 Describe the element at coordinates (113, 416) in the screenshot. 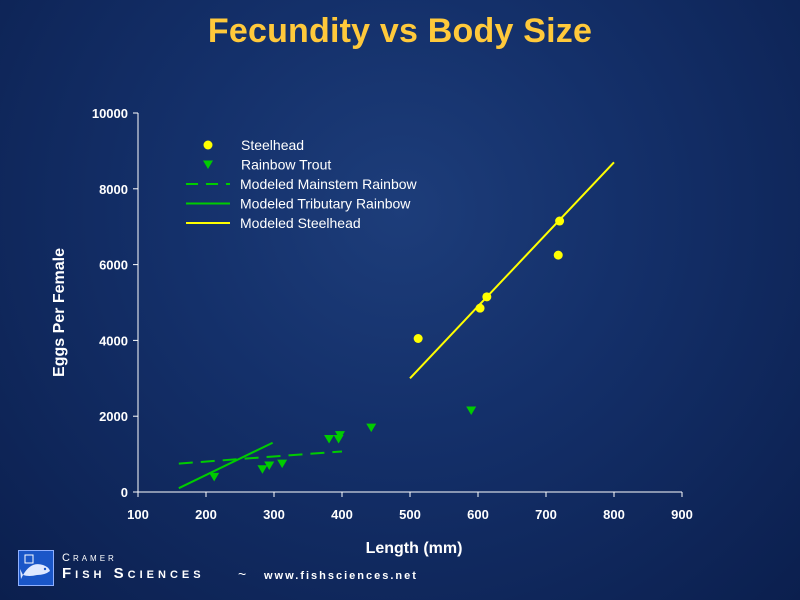

I see `y-tick-label: 2000` at that location.